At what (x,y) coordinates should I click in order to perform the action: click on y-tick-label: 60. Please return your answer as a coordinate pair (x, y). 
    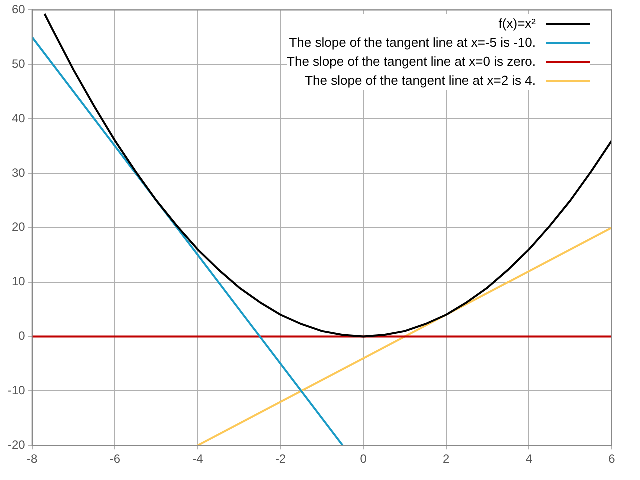
    Looking at the image, I should click on (19, 9).